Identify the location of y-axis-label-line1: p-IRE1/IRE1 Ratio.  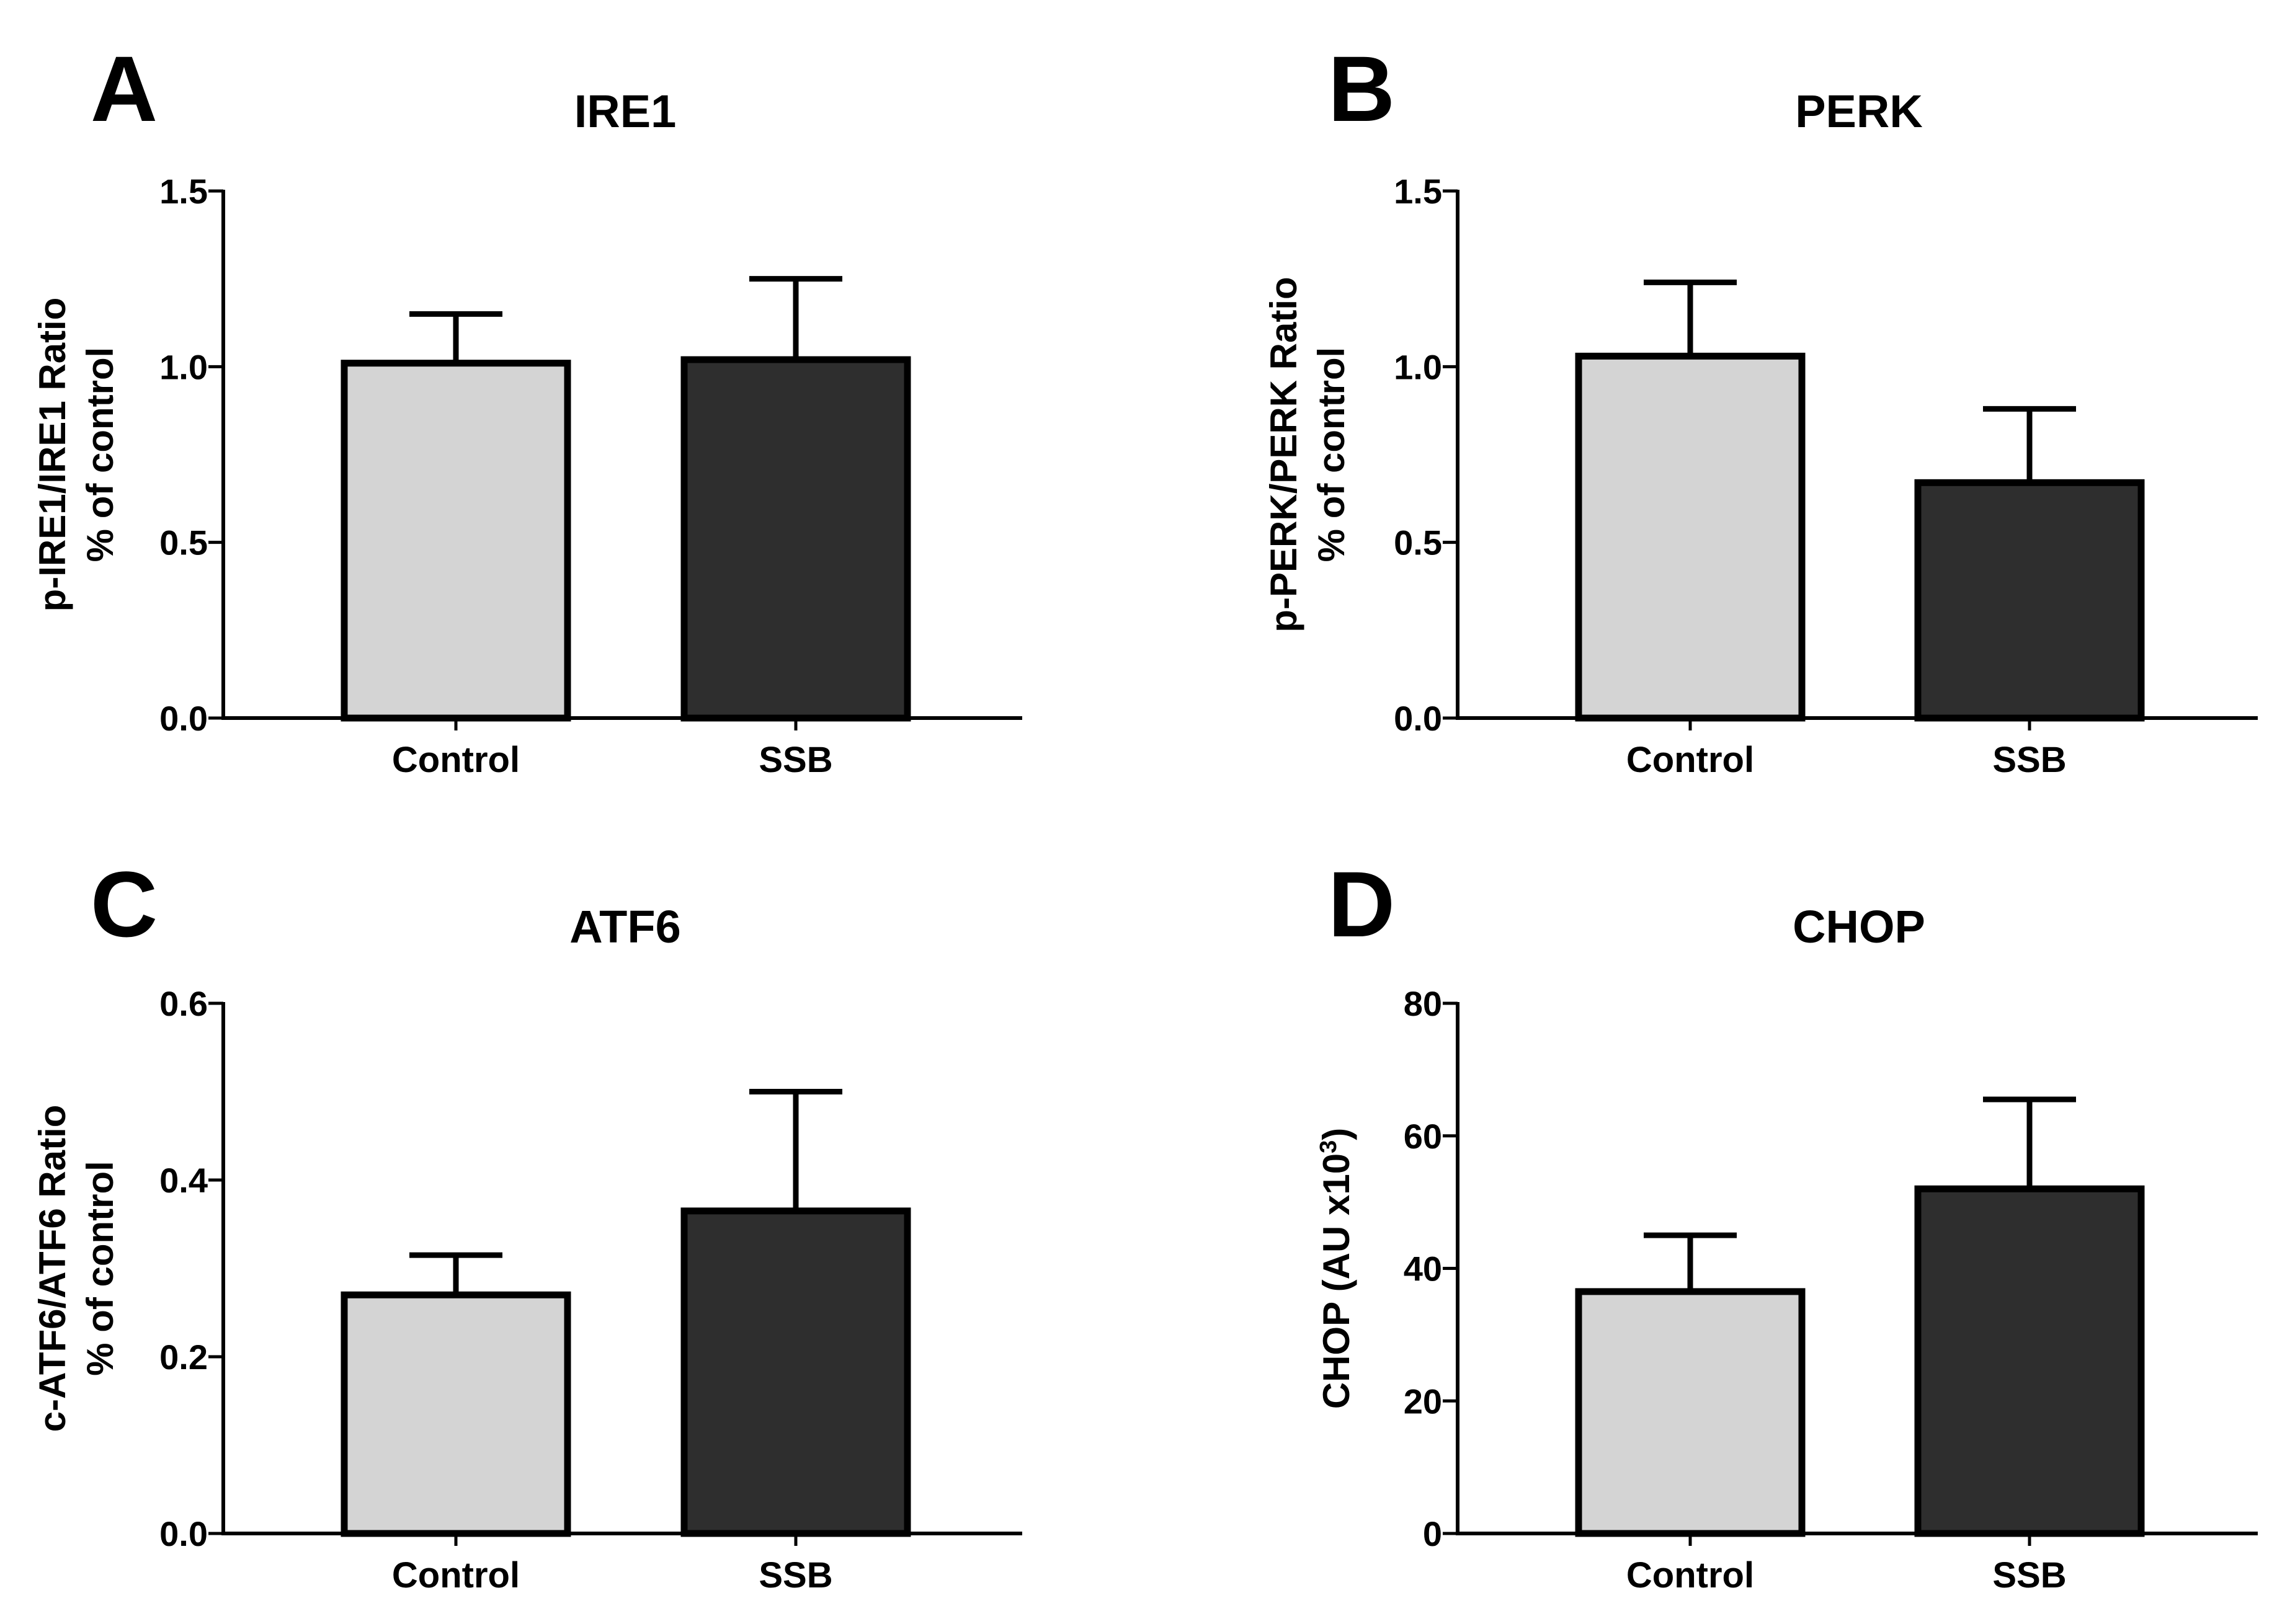
(52, 455).